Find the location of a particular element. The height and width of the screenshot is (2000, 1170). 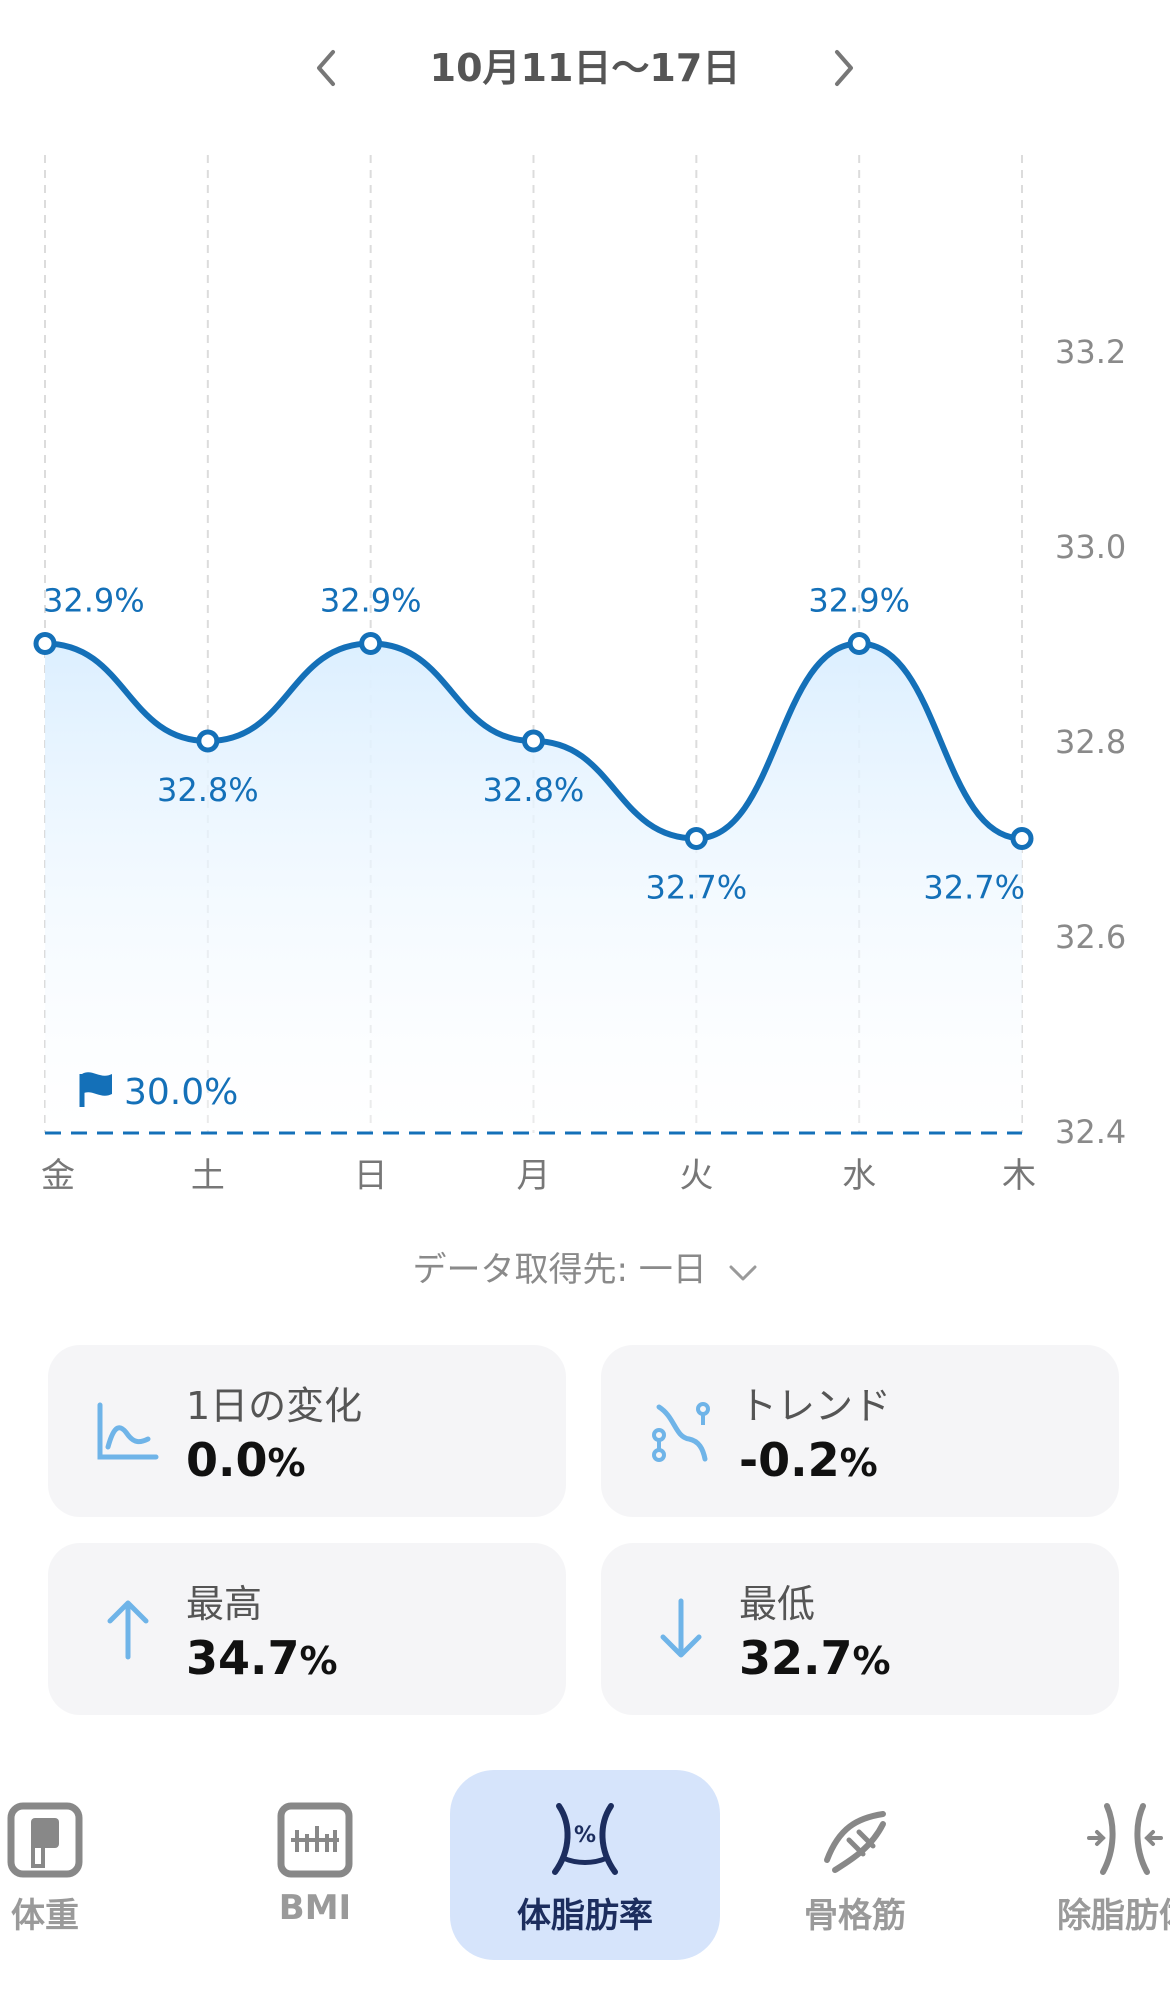

curve-chart-icon is located at coordinates (128, 1431).